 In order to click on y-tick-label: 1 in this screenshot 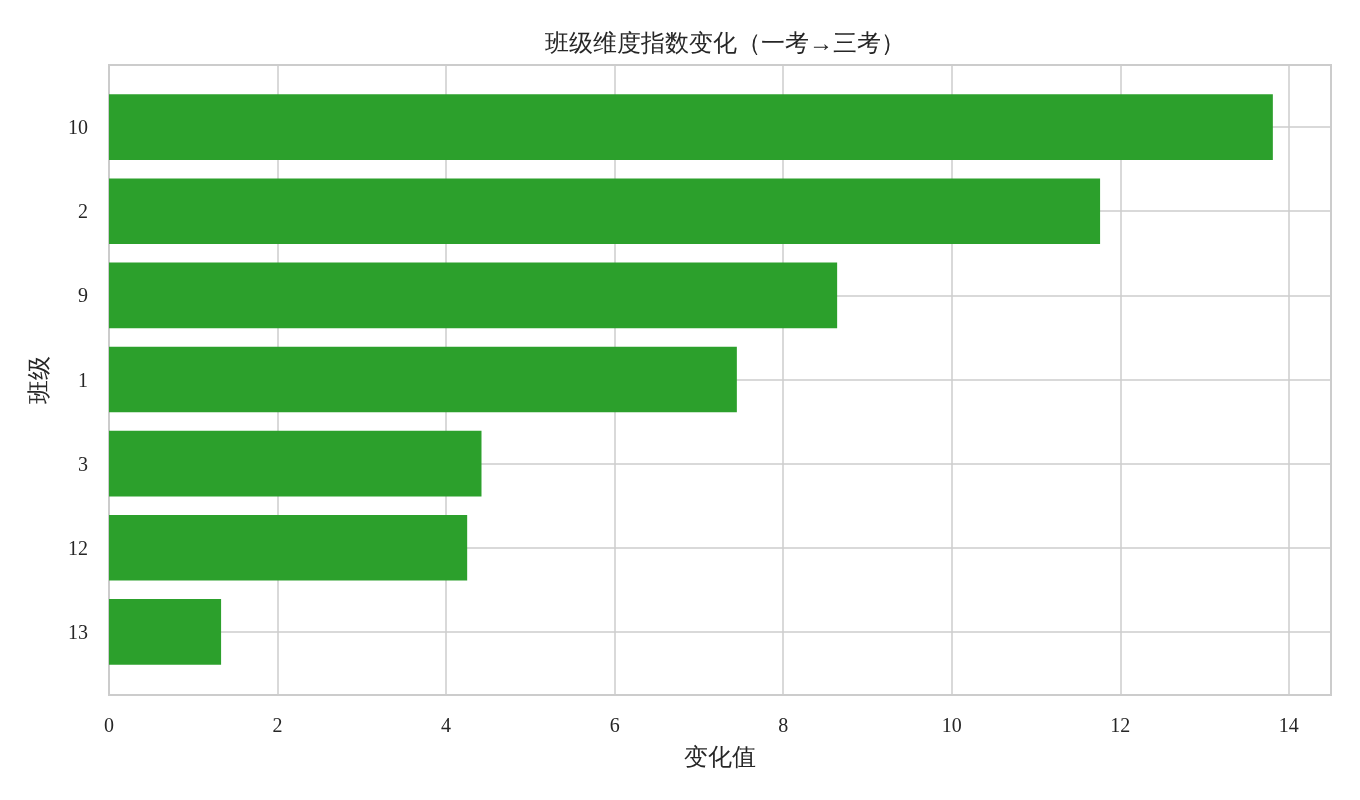, I will do `click(83, 379)`.